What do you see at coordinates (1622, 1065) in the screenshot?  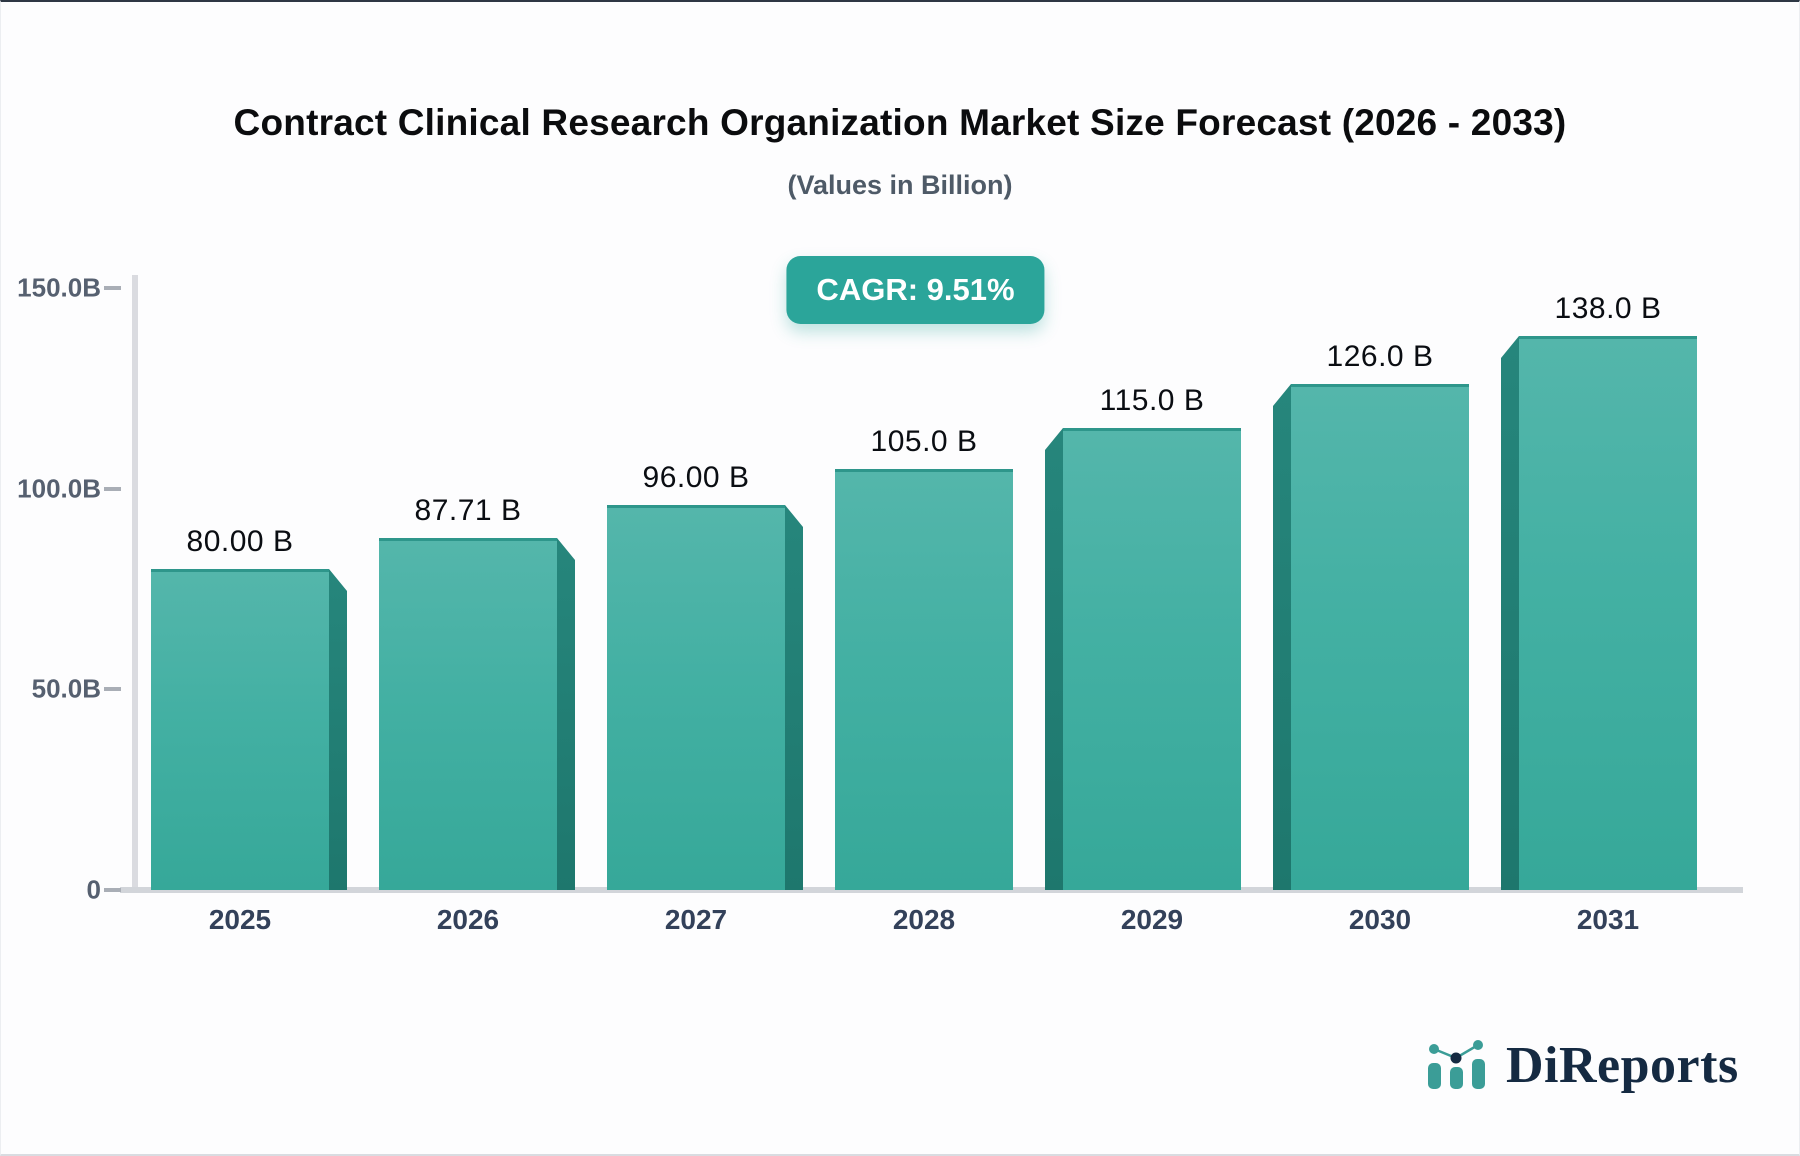 I see `brand-name: DiReports` at bounding box center [1622, 1065].